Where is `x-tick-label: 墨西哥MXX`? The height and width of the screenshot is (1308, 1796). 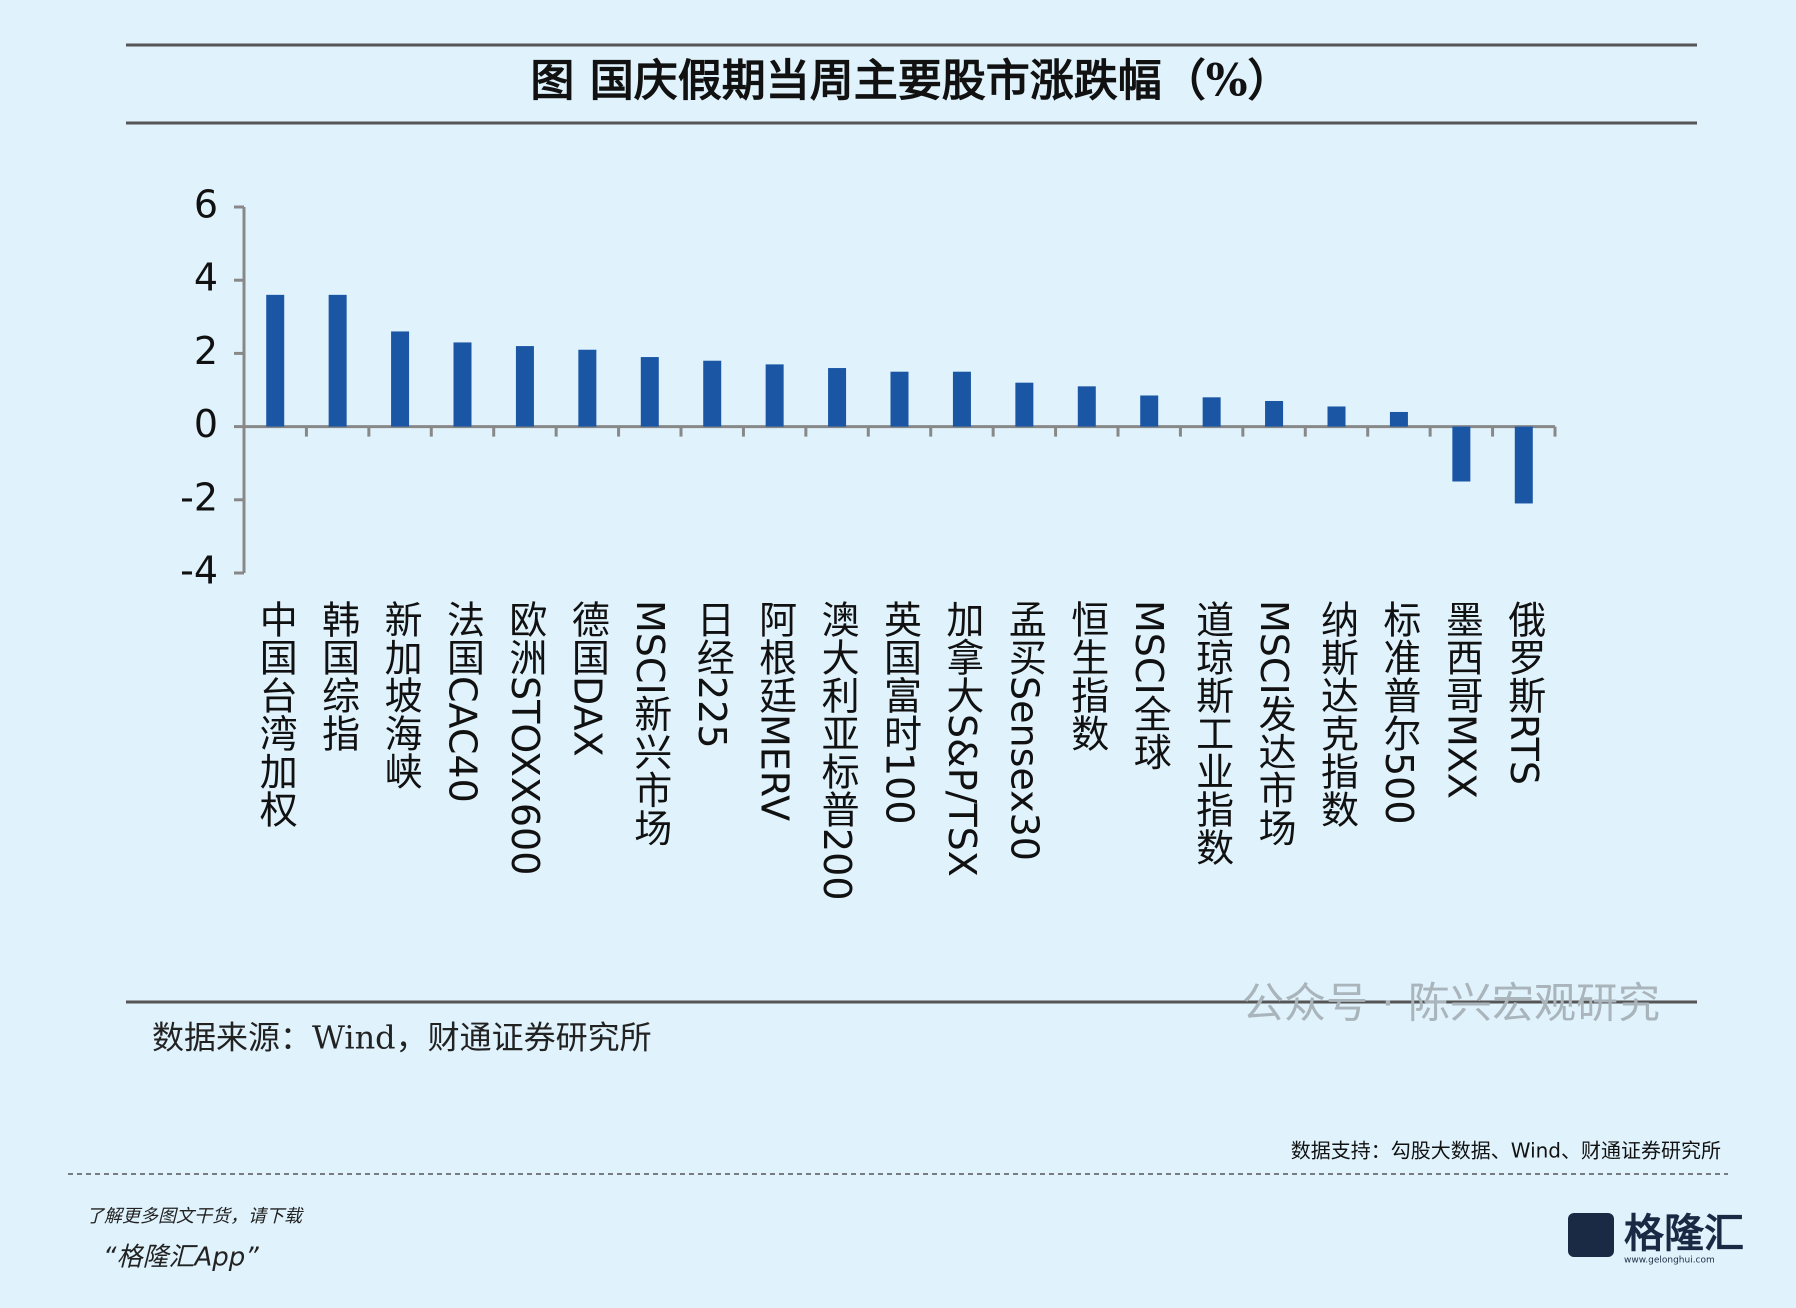 x-tick-label: 墨西哥MXX is located at coordinates (1461, 699).